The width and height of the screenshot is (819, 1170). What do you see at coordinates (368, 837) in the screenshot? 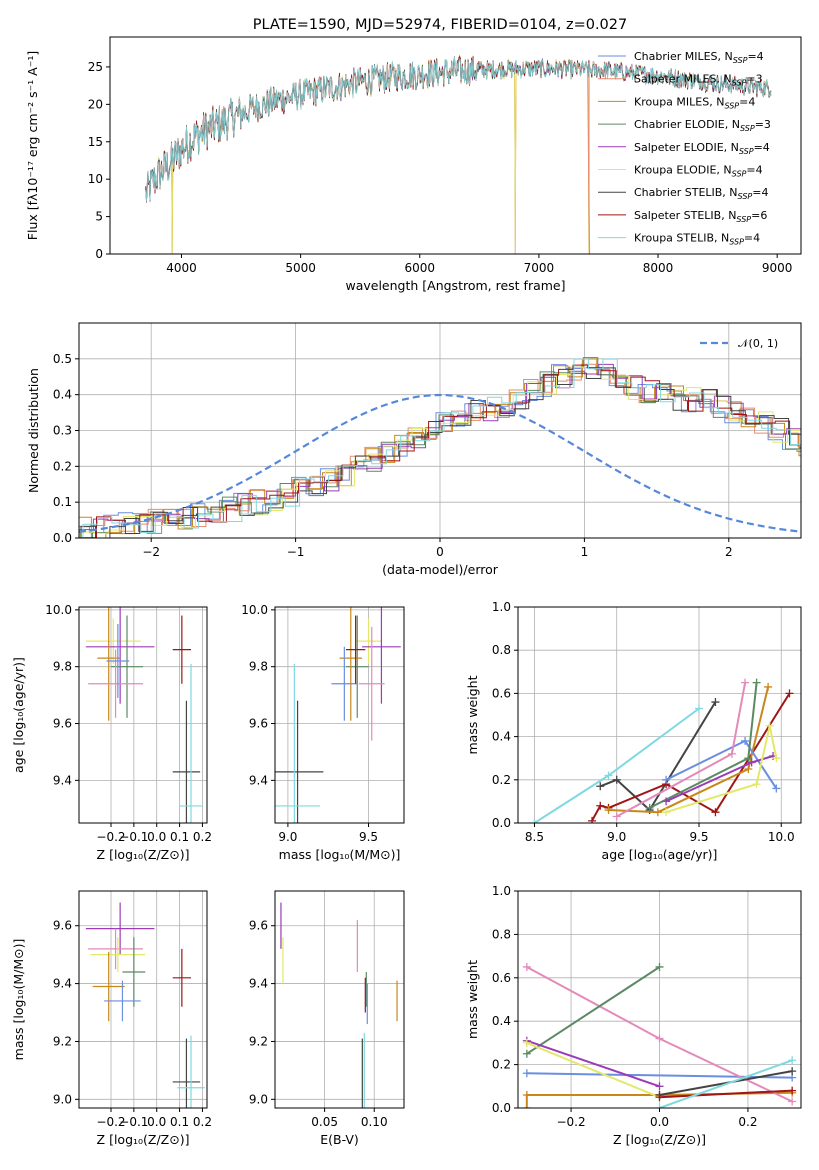
I see `x-tick-label: 9.5` at bounding box center [368, 837].